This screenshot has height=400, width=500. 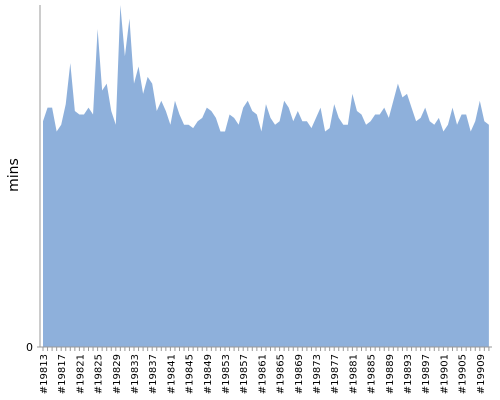 I want to click on x-tick-label: #19829, so click(x=117, y=374).